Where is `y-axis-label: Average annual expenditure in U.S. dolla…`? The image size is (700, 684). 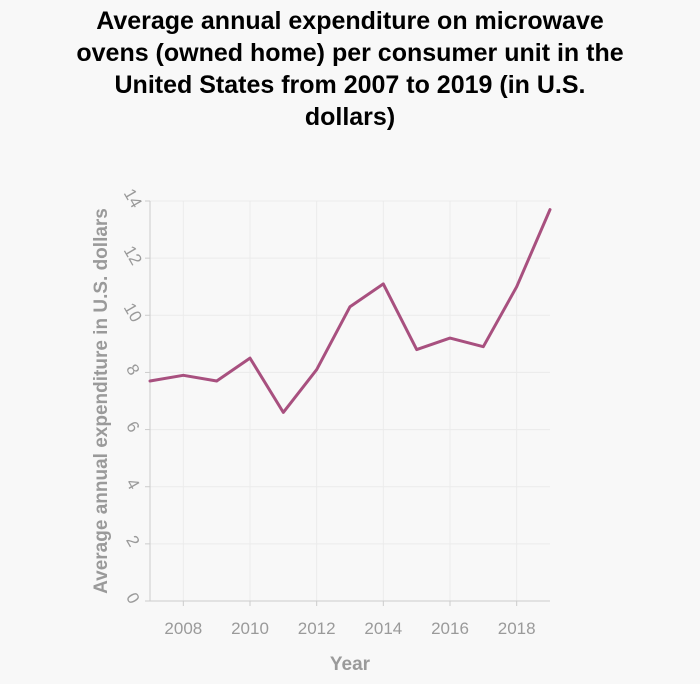
y-axis-label: Average annual expenditure in U.S. dolla… is located at coordinates (101, 401).